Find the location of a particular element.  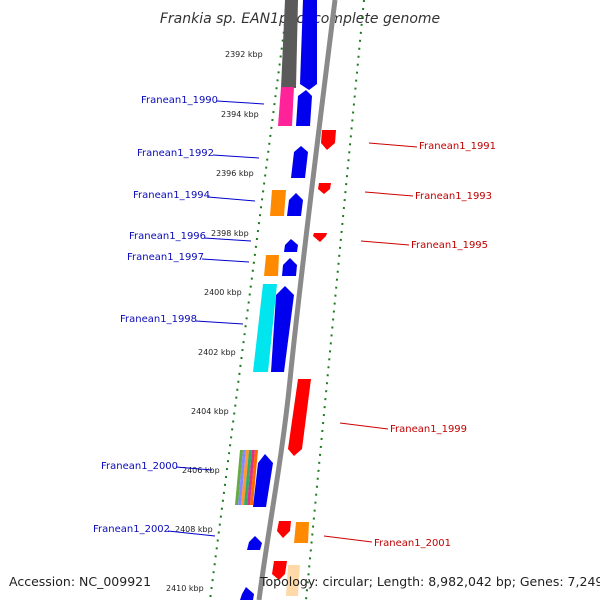

multicolor-feature is located at coordinates (246, 477).